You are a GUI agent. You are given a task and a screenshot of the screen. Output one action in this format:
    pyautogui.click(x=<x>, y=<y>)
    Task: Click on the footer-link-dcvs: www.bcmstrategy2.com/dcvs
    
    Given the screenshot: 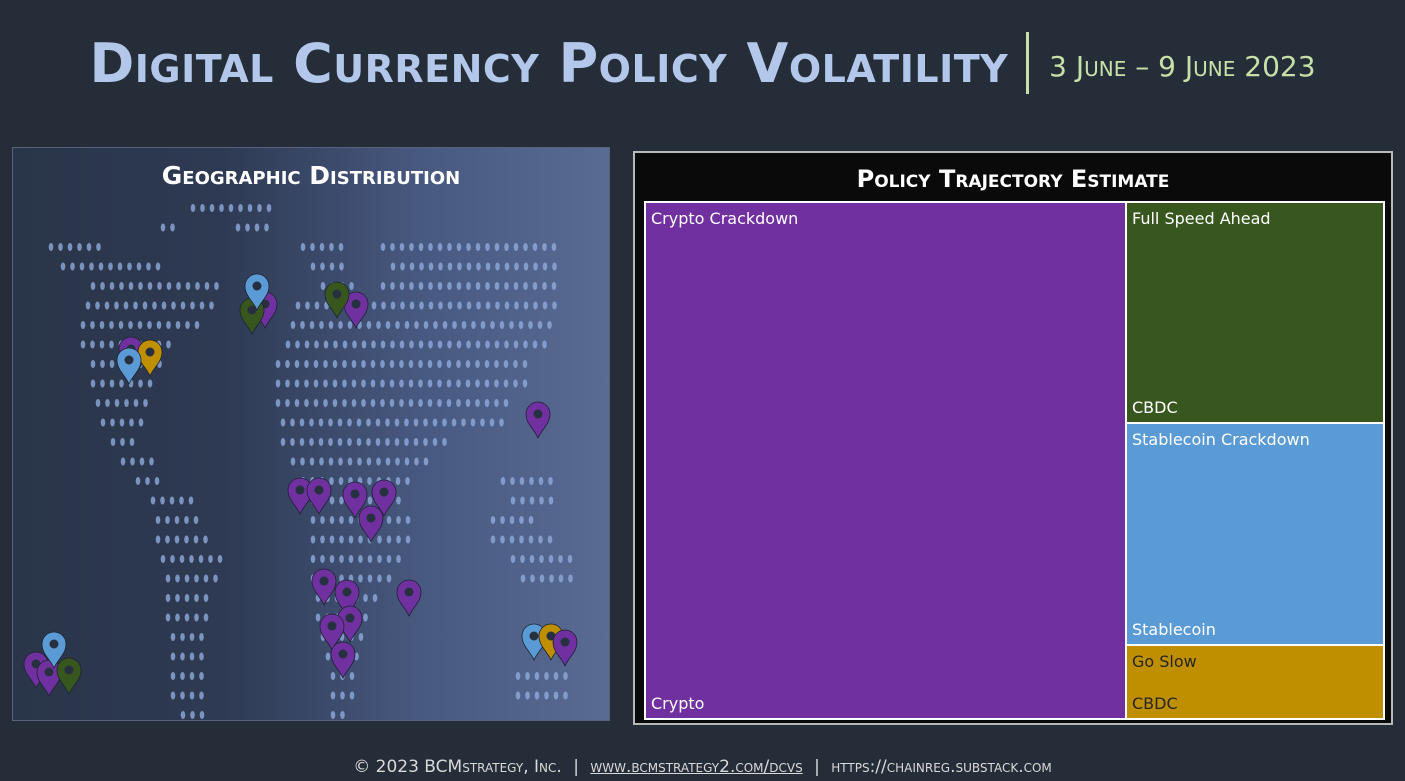 What is the action you would take?
    pyautogui.click(x=696, y=767)
    